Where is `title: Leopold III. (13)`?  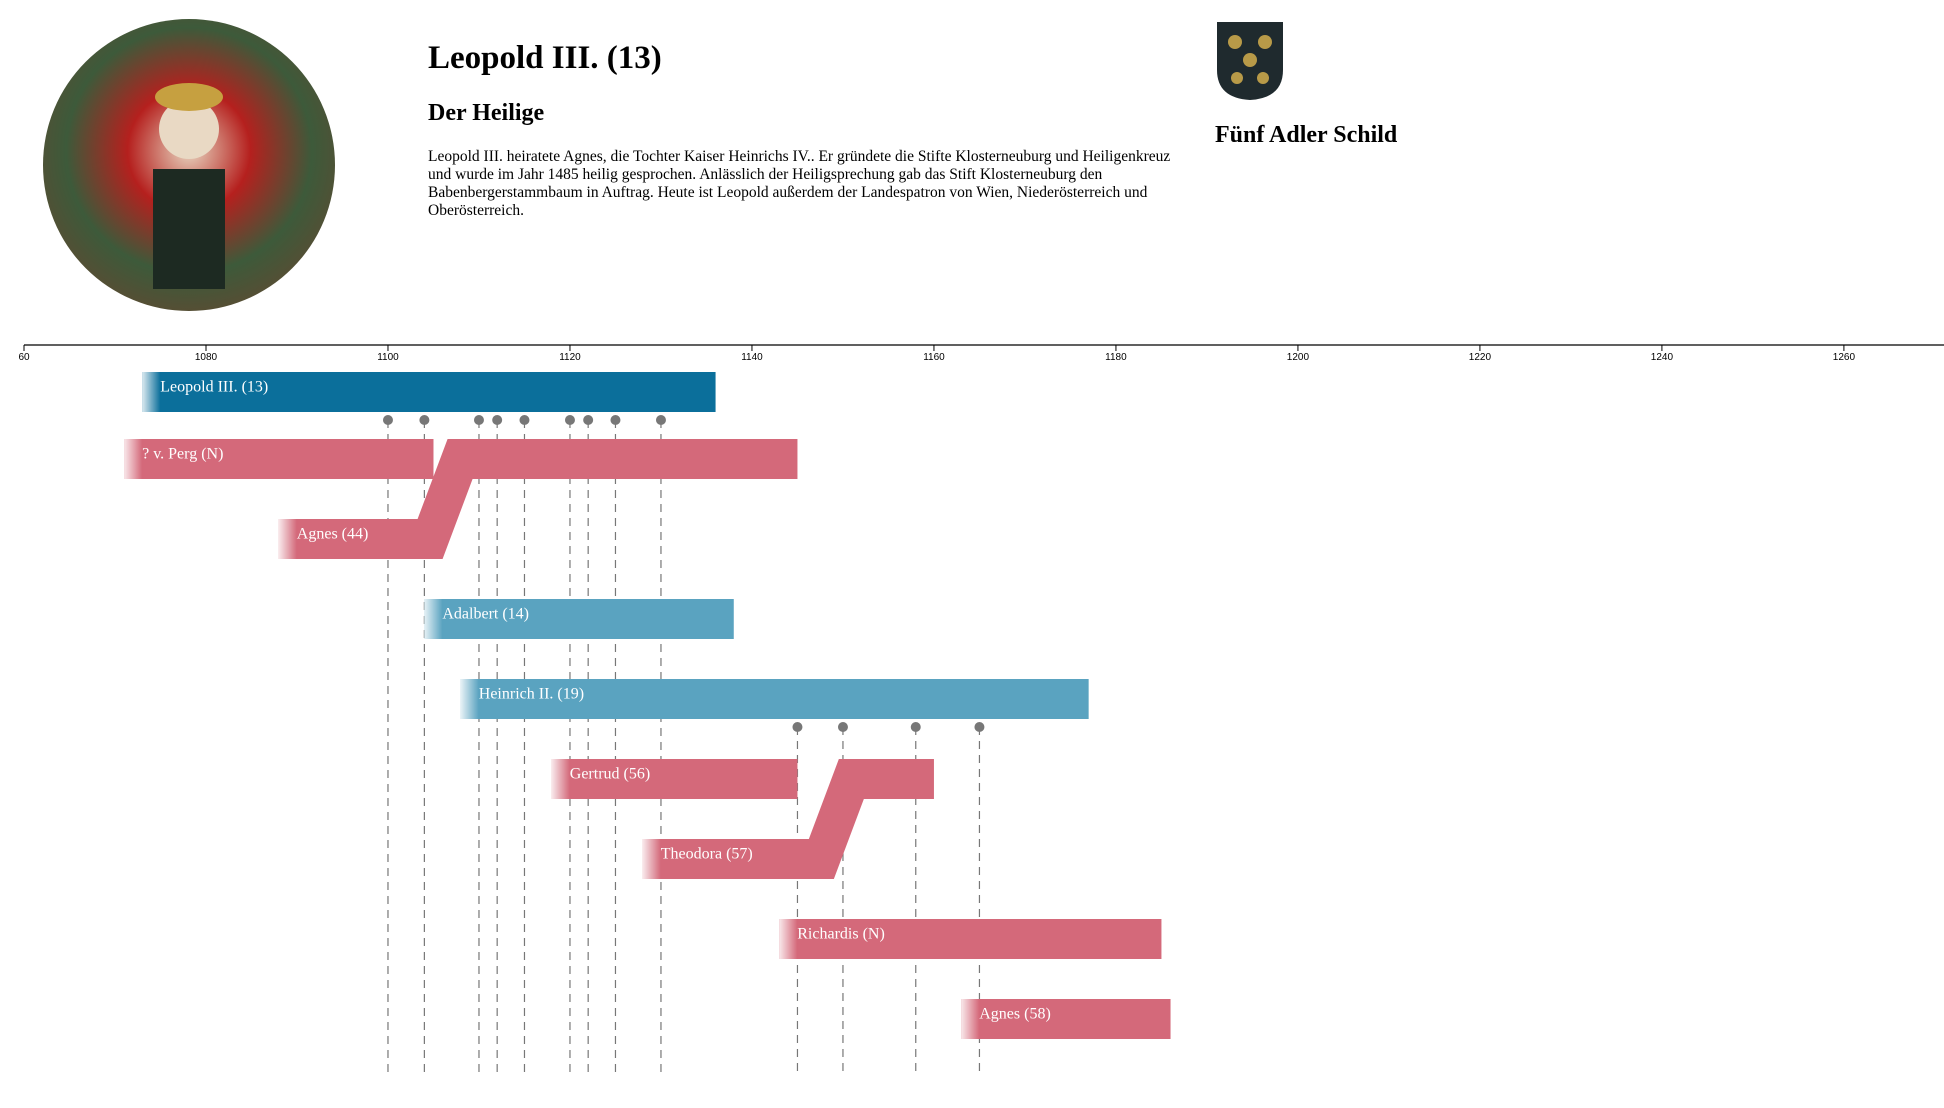
title: Leopold III. (13) is located at coordinates (545, 58).